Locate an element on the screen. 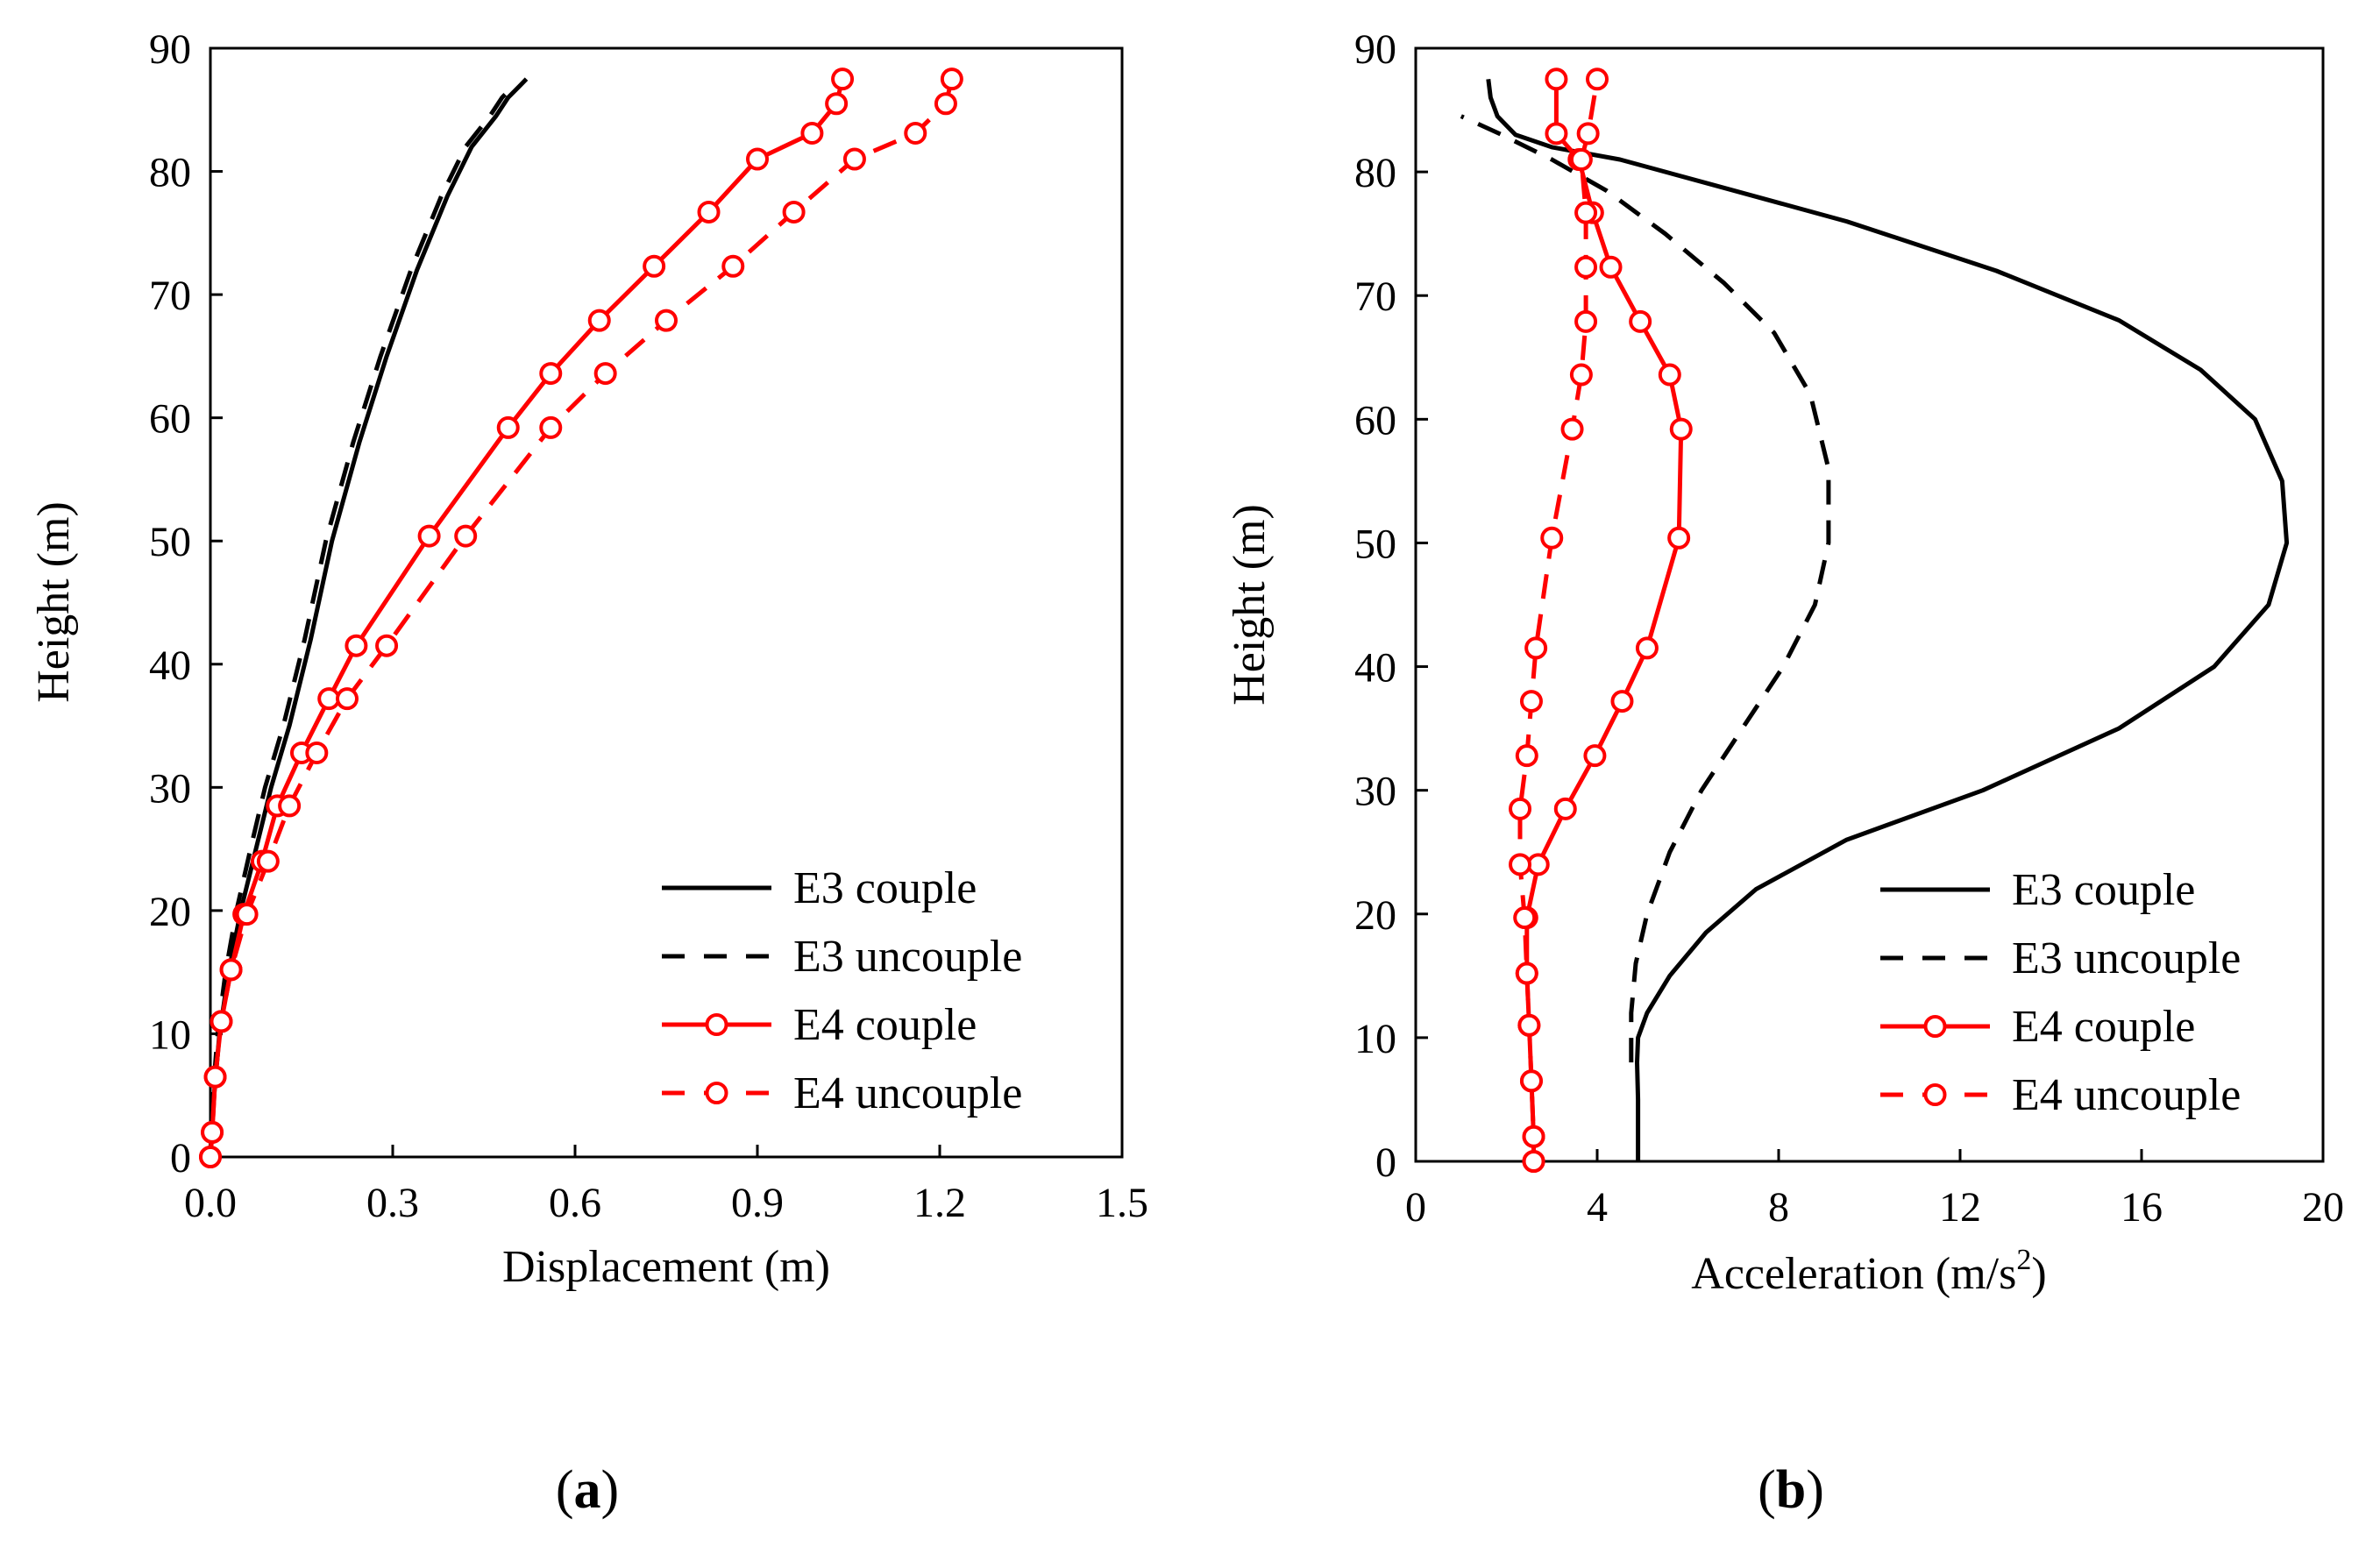  xlabel-a: Displacement (m) is located at coordinates (666, 1267).